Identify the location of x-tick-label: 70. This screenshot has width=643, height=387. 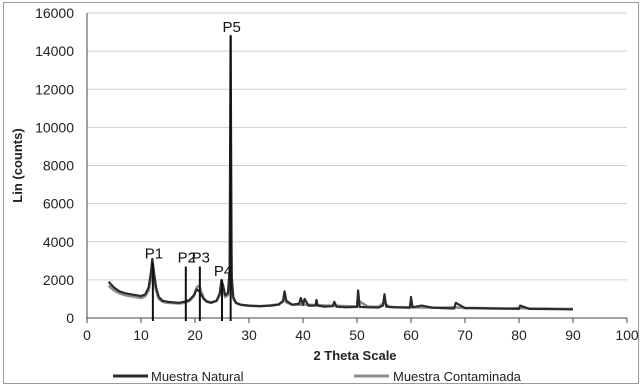
(465, 335).